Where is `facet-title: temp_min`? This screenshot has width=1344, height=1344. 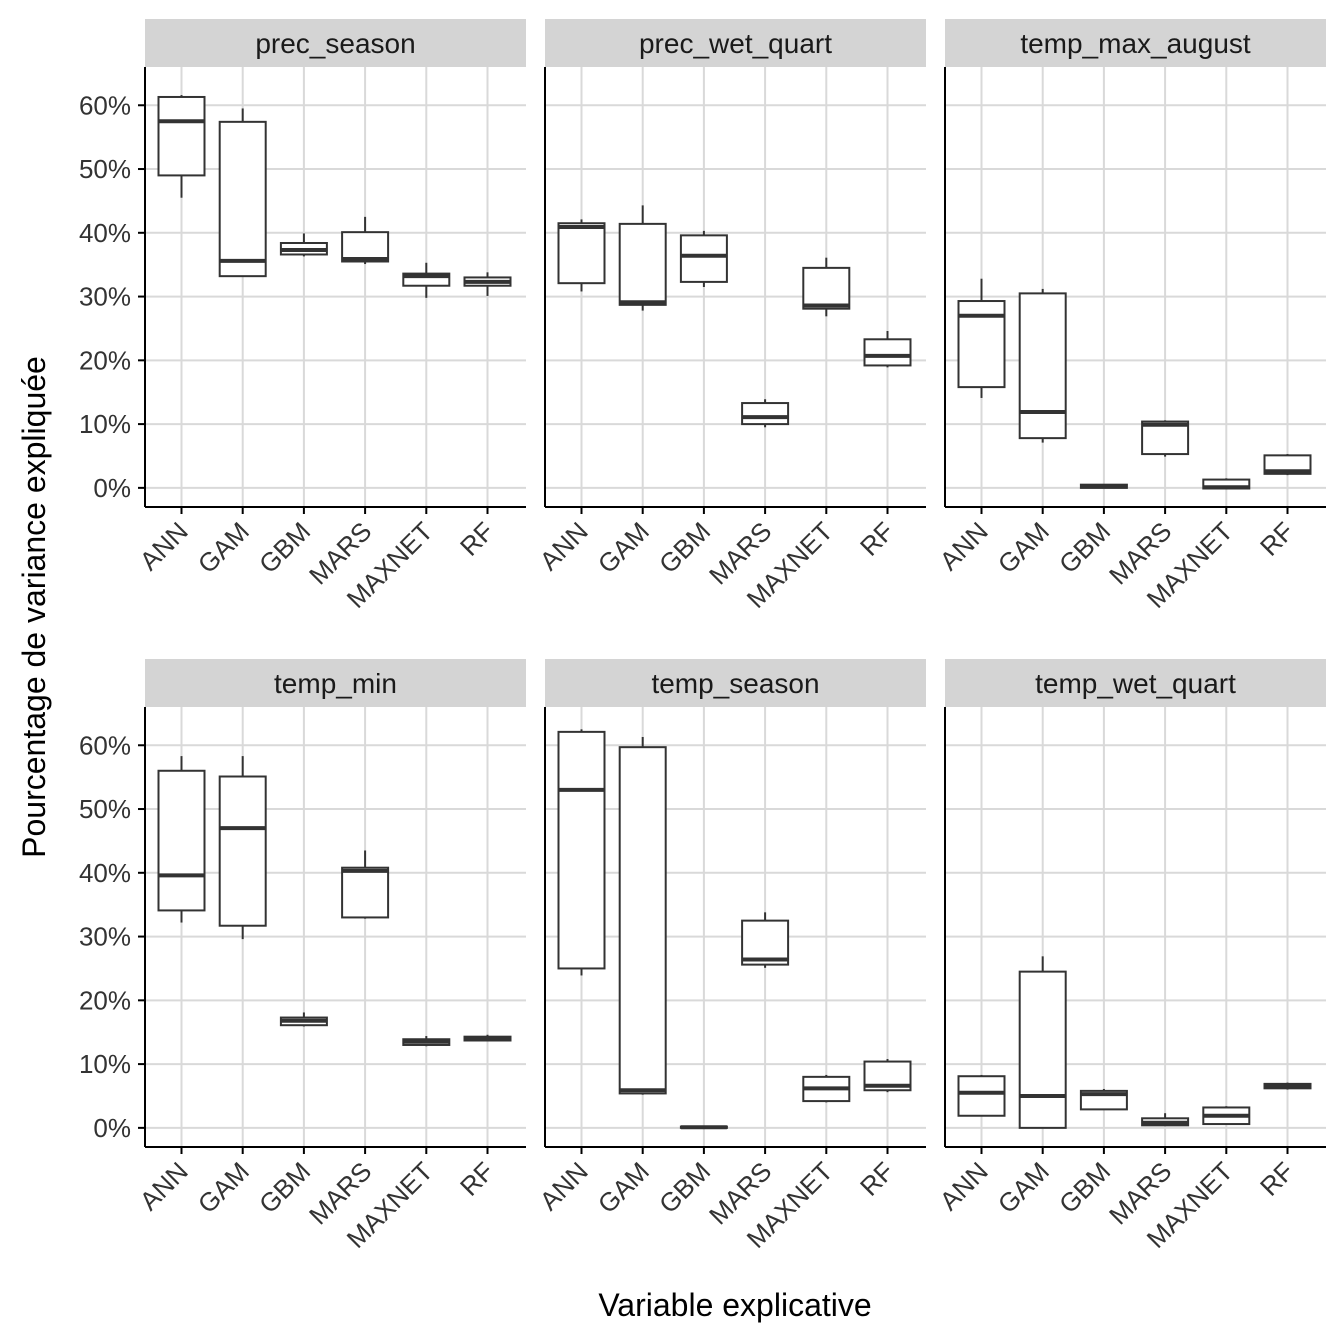 facet-title: temp_min is located at coordinates (335, 683).